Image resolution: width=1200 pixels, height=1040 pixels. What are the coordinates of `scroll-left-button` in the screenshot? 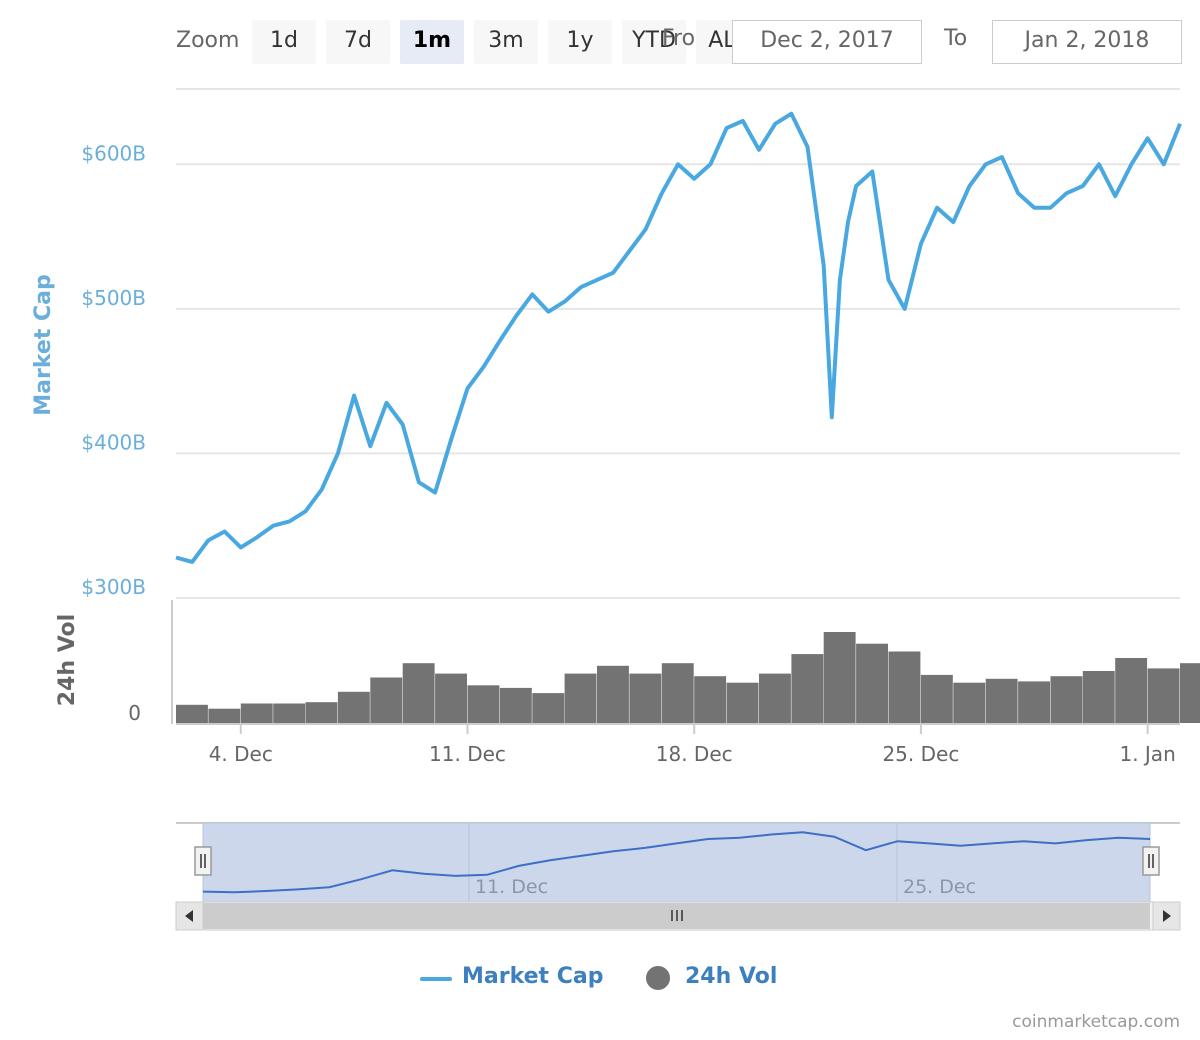 It's located at (189, 916).